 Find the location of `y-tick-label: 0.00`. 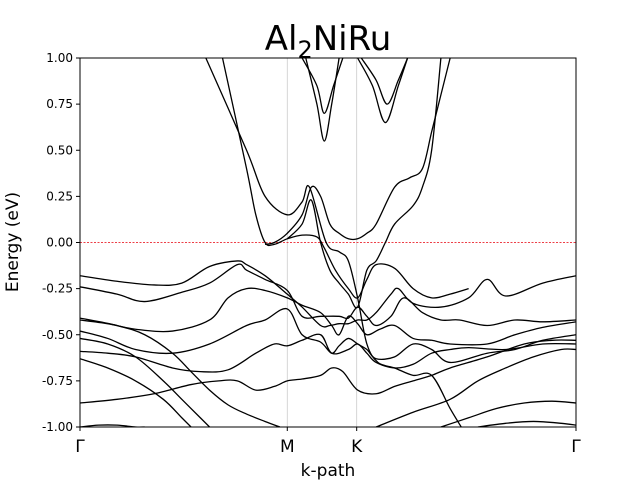

y-tick-label: 0.00 is located at coordinates (59, 243).